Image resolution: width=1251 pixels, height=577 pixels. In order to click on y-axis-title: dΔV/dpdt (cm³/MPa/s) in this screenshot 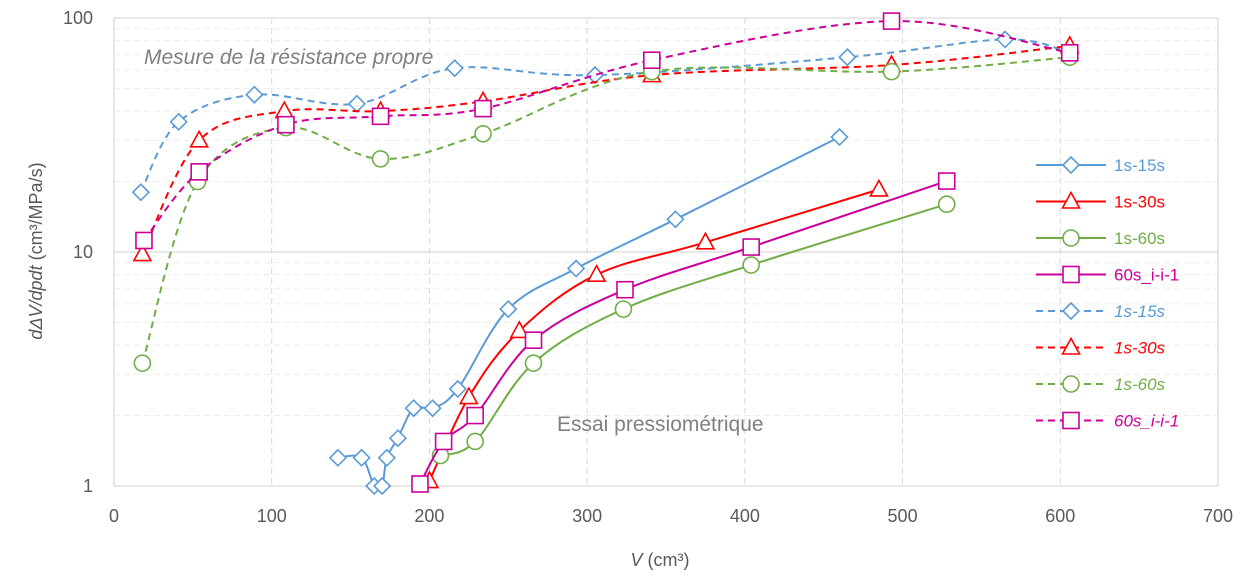, I will do `click(36, 250)`.